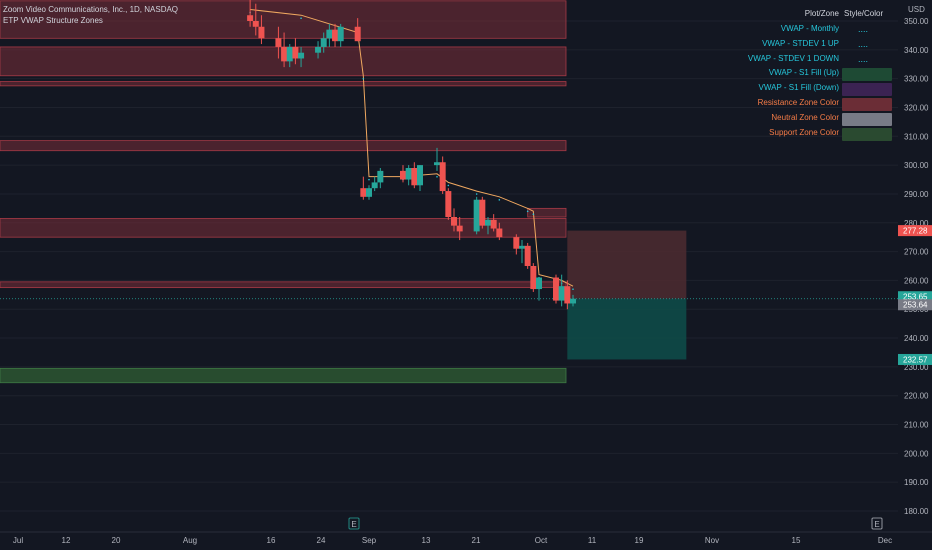 This screenshot has height=550, width=932. Describe the element at coordinates (820, 75) in the screenshot. I see `legend-row: VWAP - S1 Fill (Up)` at that location.